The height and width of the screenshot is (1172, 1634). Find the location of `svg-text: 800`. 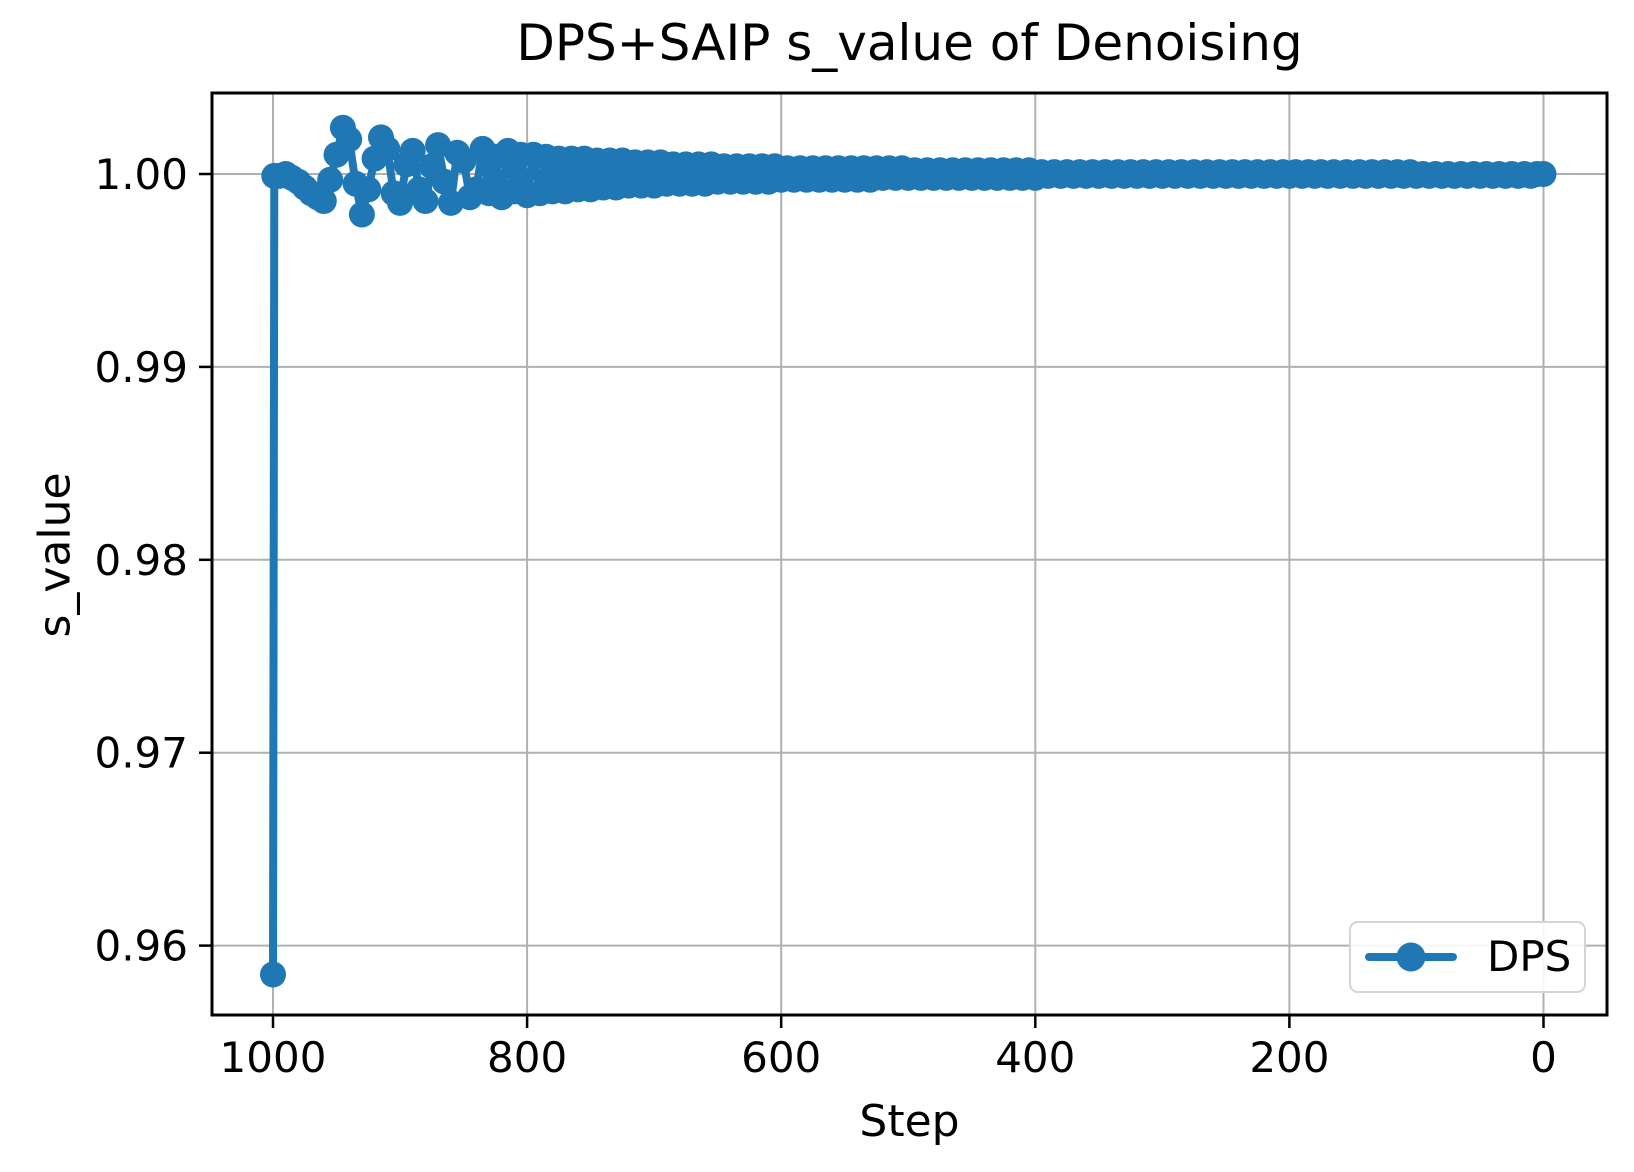

svg-text: 800 is located at coordinates (527, 1057).